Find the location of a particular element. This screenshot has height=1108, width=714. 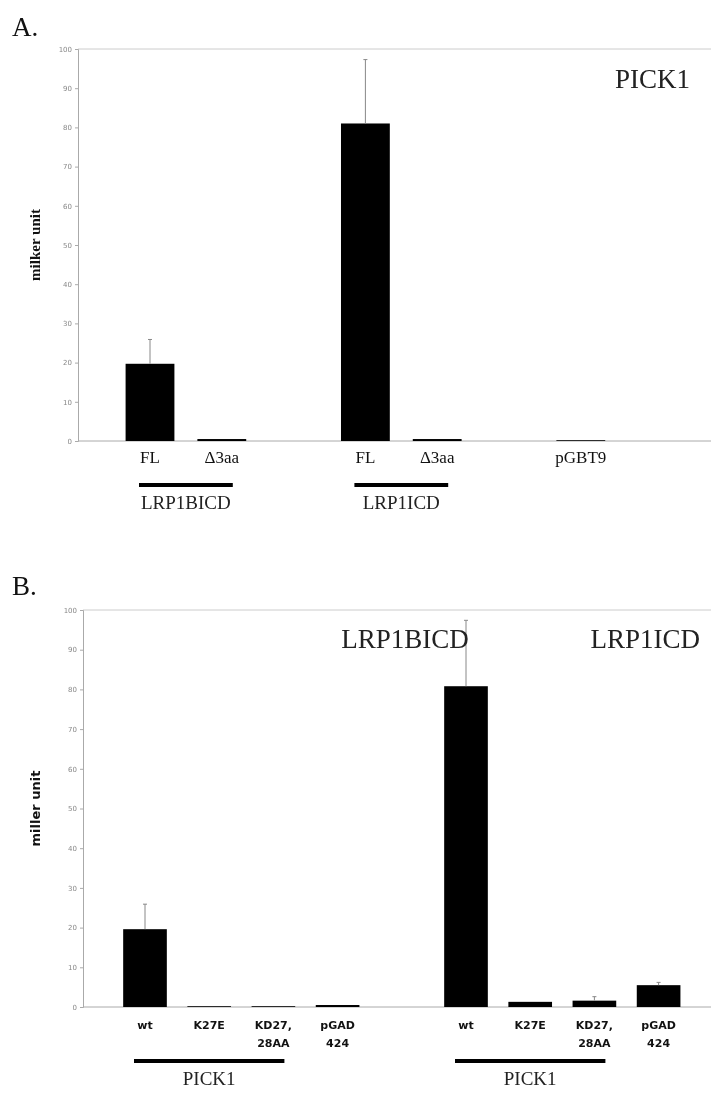

chart-title: A. is located at coordinates (25, 27).